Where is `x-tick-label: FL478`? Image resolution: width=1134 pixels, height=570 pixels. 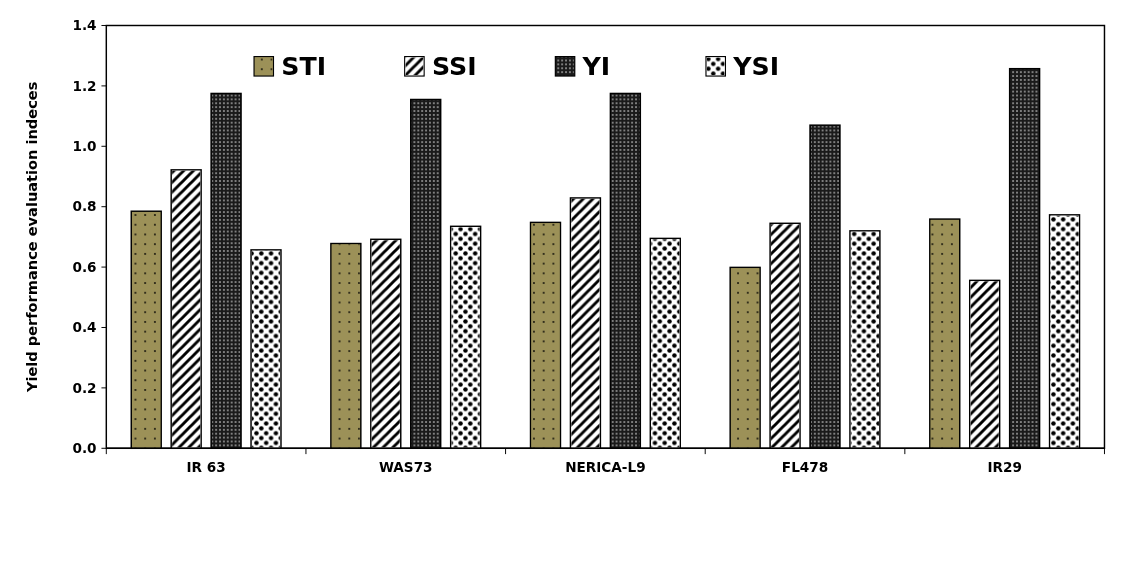 x-tick-label: FL478 is located at coordinates (805, 466).